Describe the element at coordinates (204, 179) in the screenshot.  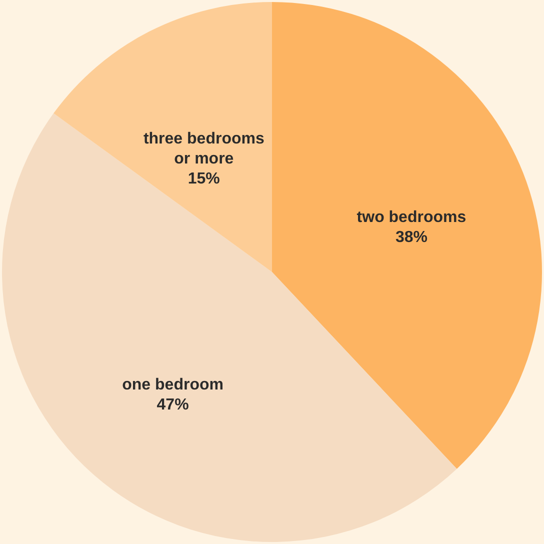
I see `data-label: 15%` at that location.